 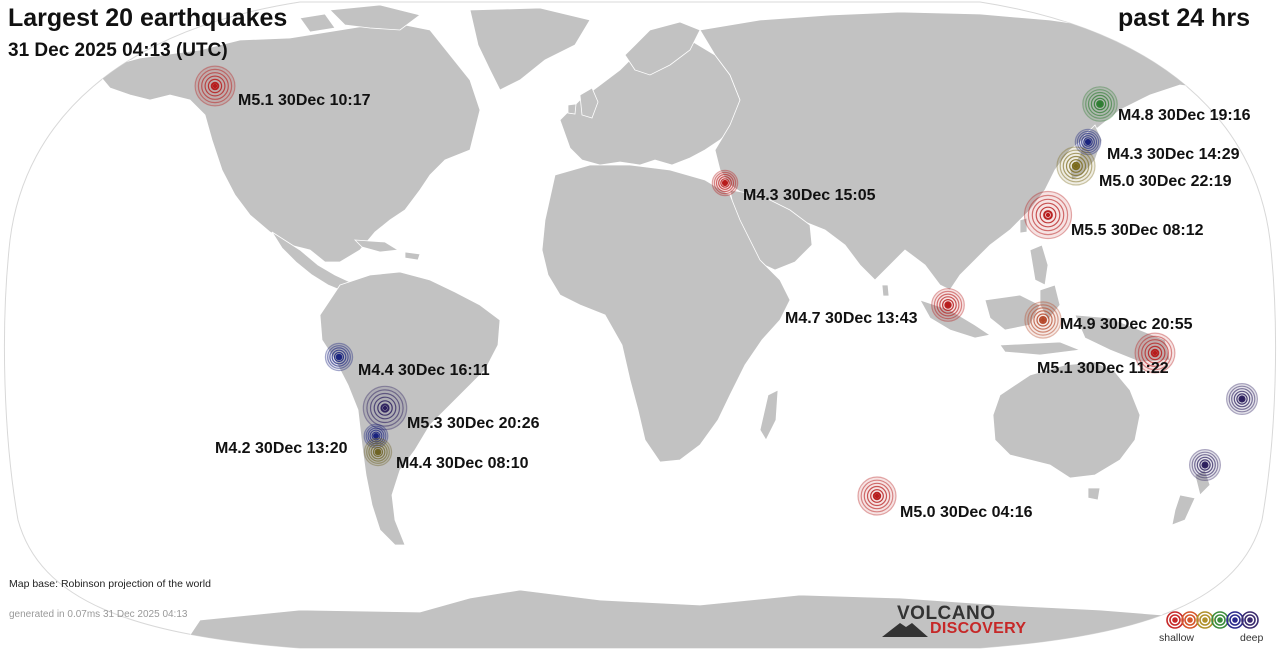 What do you see at coordinates (462, 463) in the screenshot?
I see `quake-label: M4.4 30Dec 08:10` at bounding box center [462, 463].